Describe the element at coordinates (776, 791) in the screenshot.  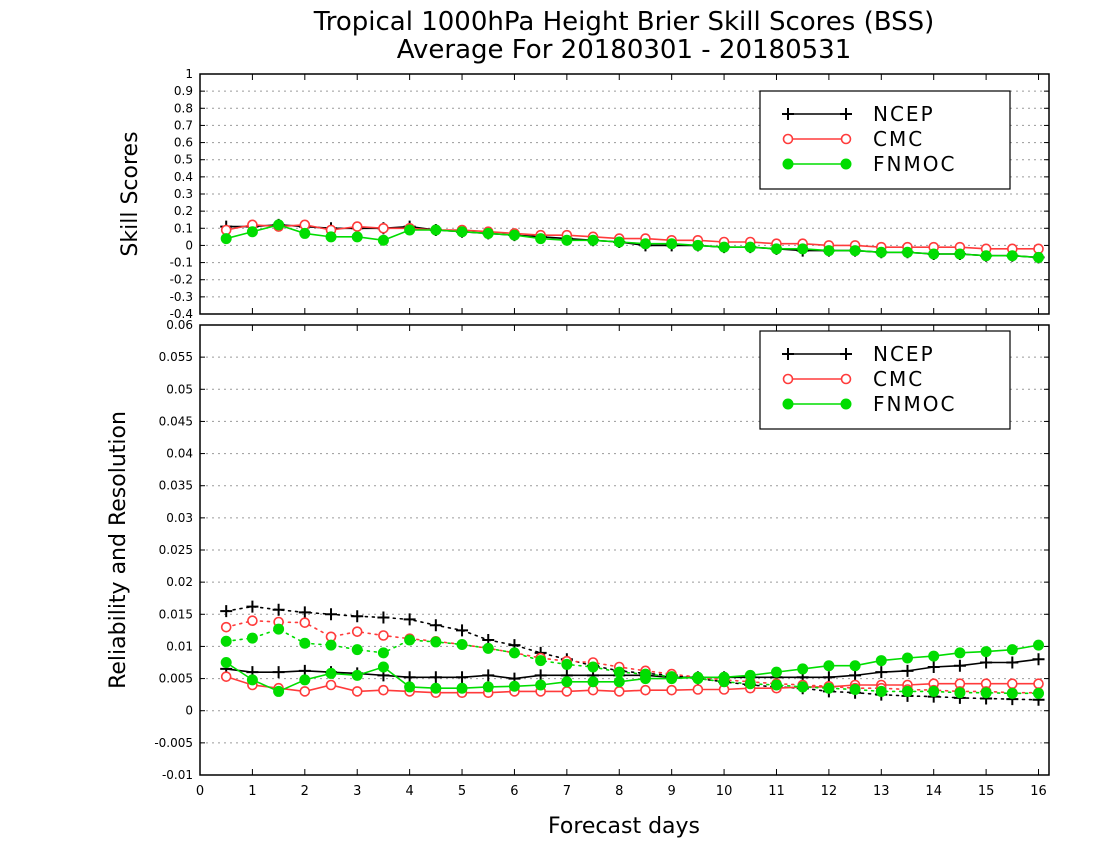
I see `x-tick-label: 11` at that location.